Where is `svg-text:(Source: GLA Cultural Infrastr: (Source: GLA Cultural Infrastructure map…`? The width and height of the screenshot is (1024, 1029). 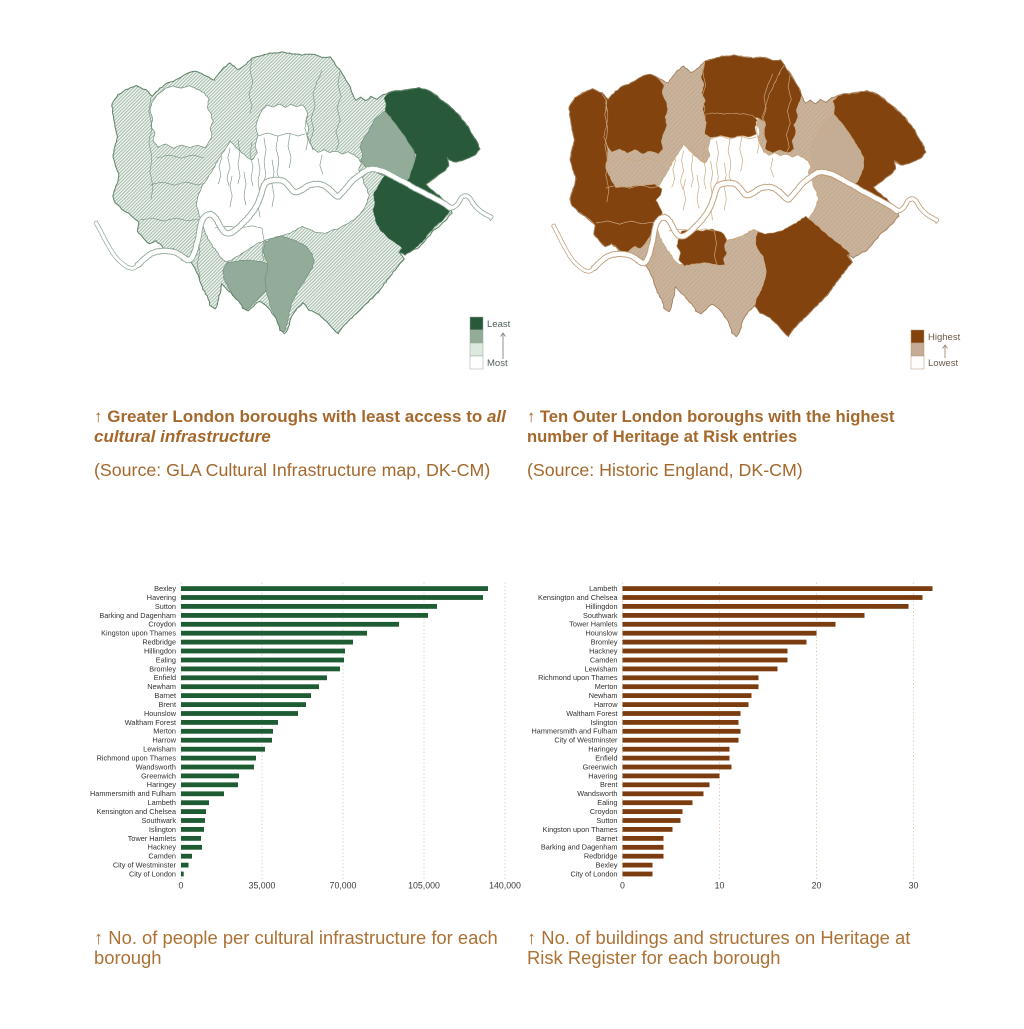 svg-text:(Source: GLA Cultural Infrastr: (Source: GLA Cultural Infrastructure map… is located at coordinates (292, 470).